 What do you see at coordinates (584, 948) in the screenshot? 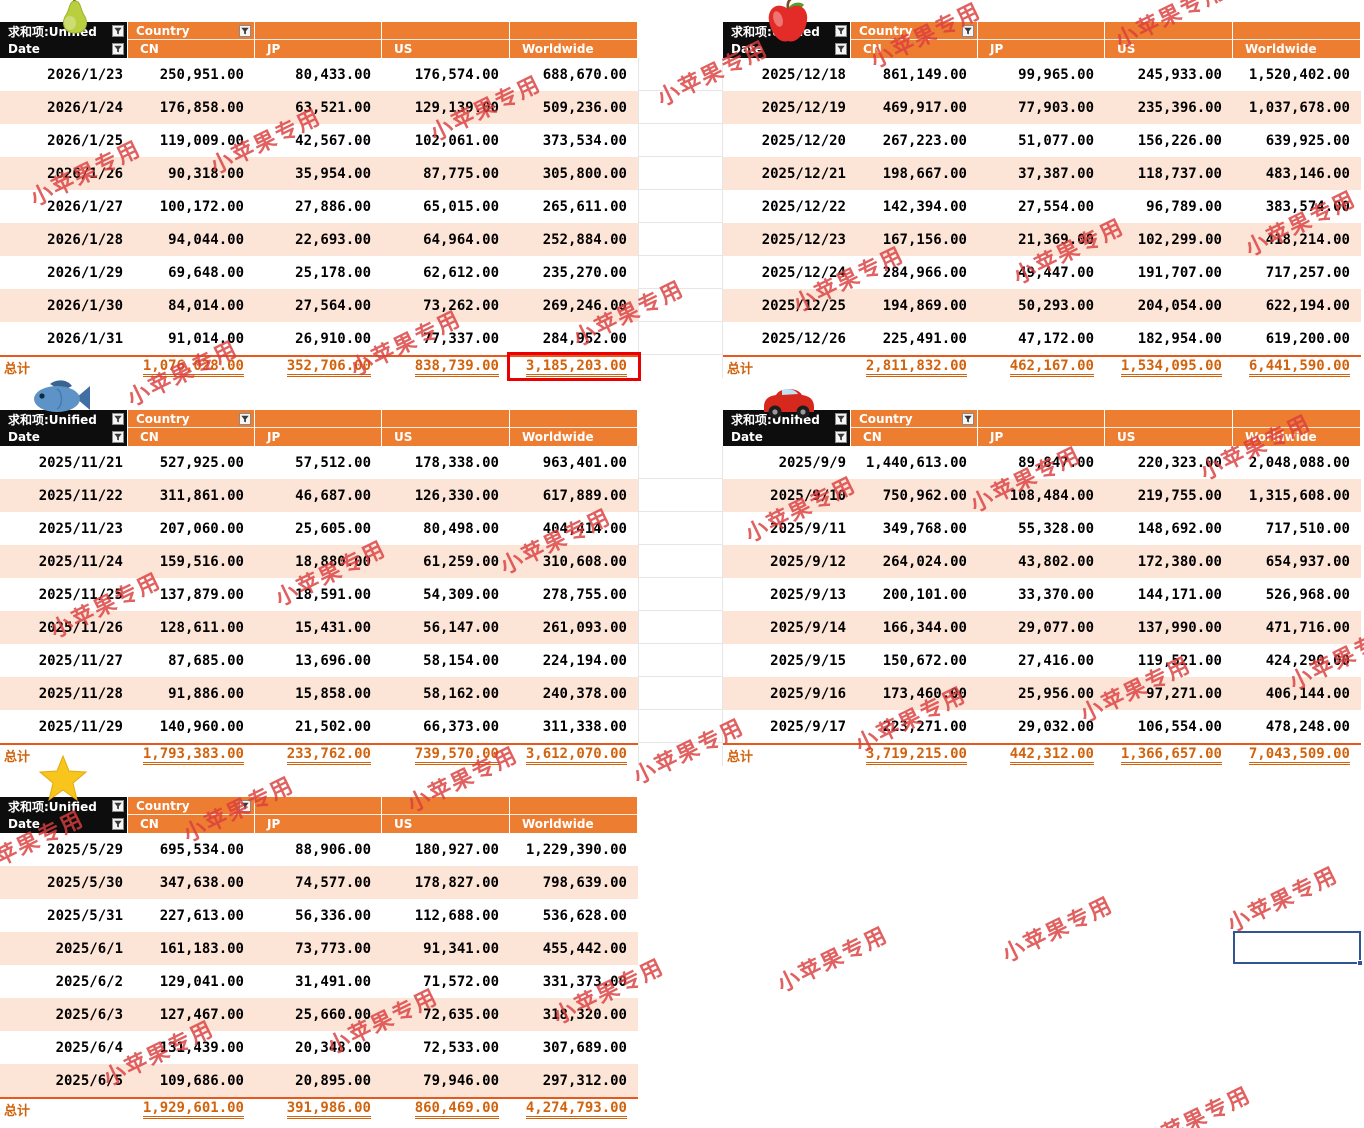
I see `value-cell: 455,442.00` at bounding box center [584, 948].